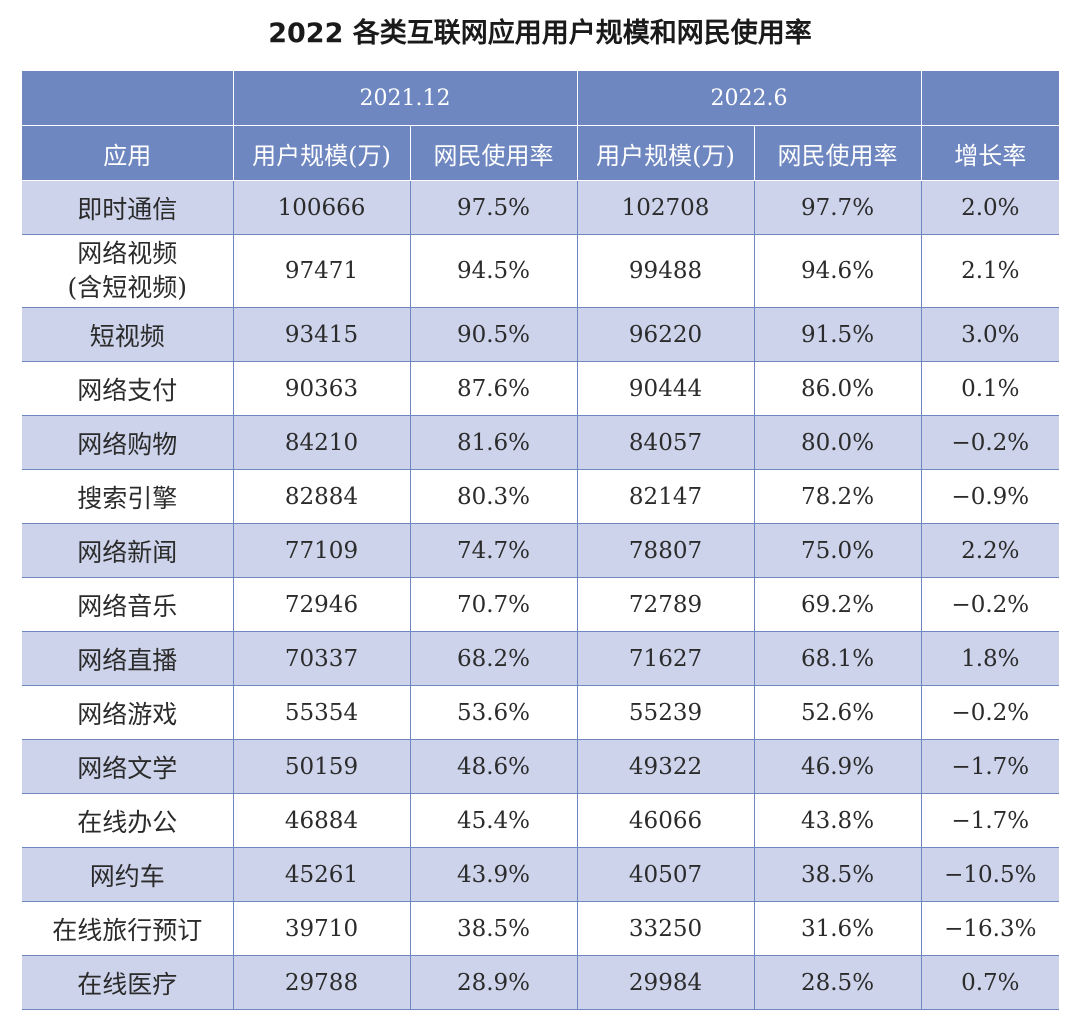  Describe the element at coordinates (665, 207) in the screenshot. I see `users-2022-6: 102708` at that location.